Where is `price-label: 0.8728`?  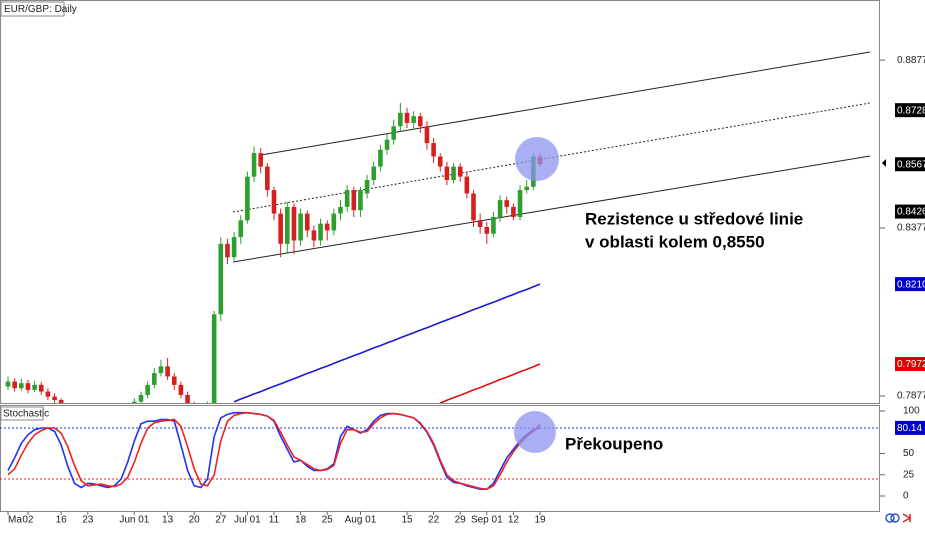
price-label: 0.8728 is located at coordinates (911, 110).